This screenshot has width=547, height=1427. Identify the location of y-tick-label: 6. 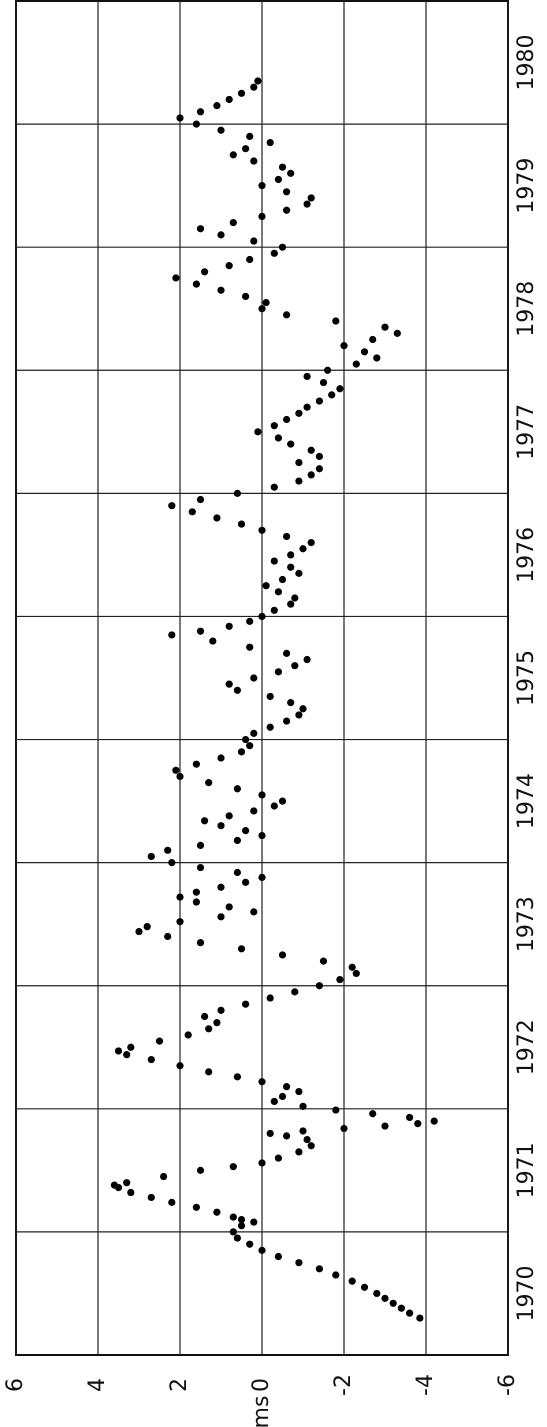
(15, 1385).